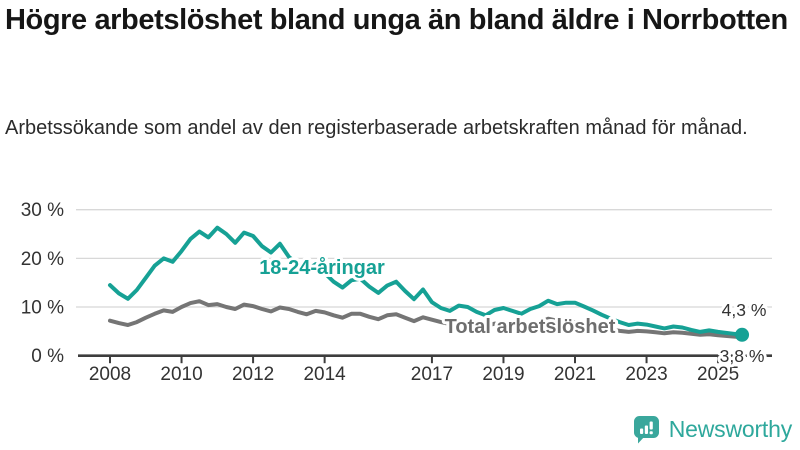  Describe the element at coordinates (426, 319) in the screenshot. I see `series-line` at that location.